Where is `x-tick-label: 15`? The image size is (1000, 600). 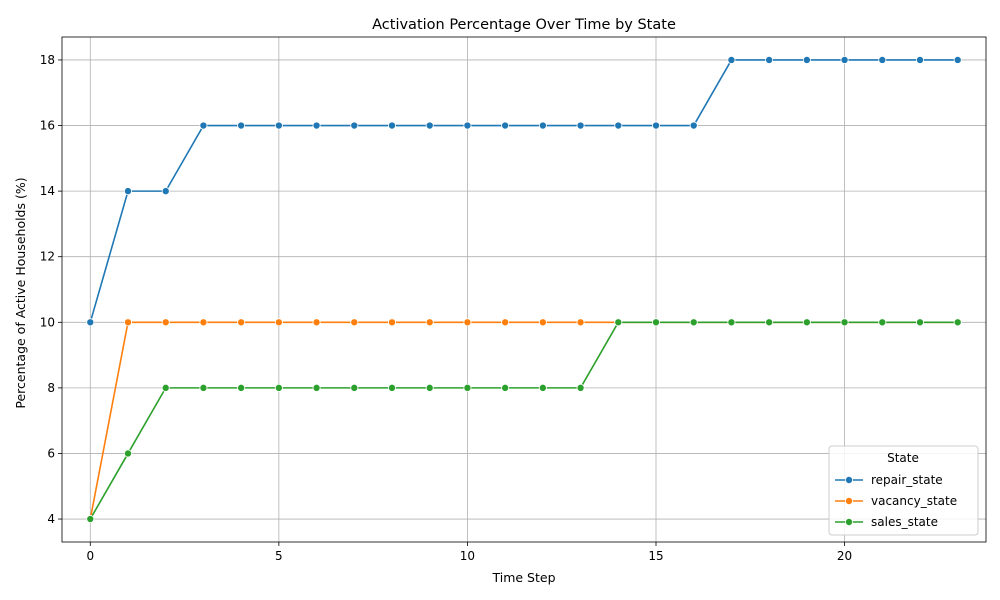
x-tick-label: 15 is located at coordinates (655, 556).